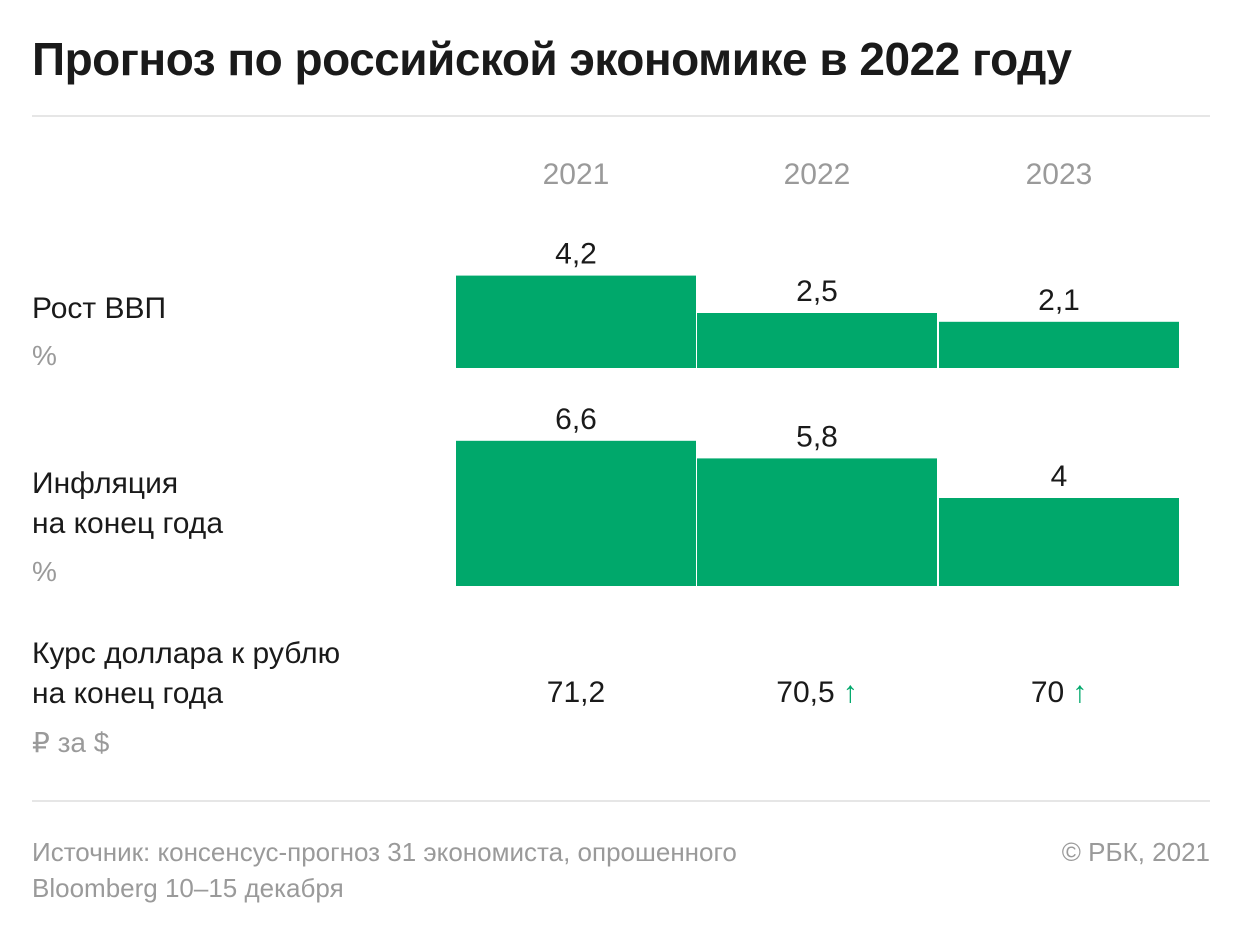 The height and width of the screenshot is (936, 1240). I want to click on inflation-value-label-2022: 5,8, so click(817, 436).